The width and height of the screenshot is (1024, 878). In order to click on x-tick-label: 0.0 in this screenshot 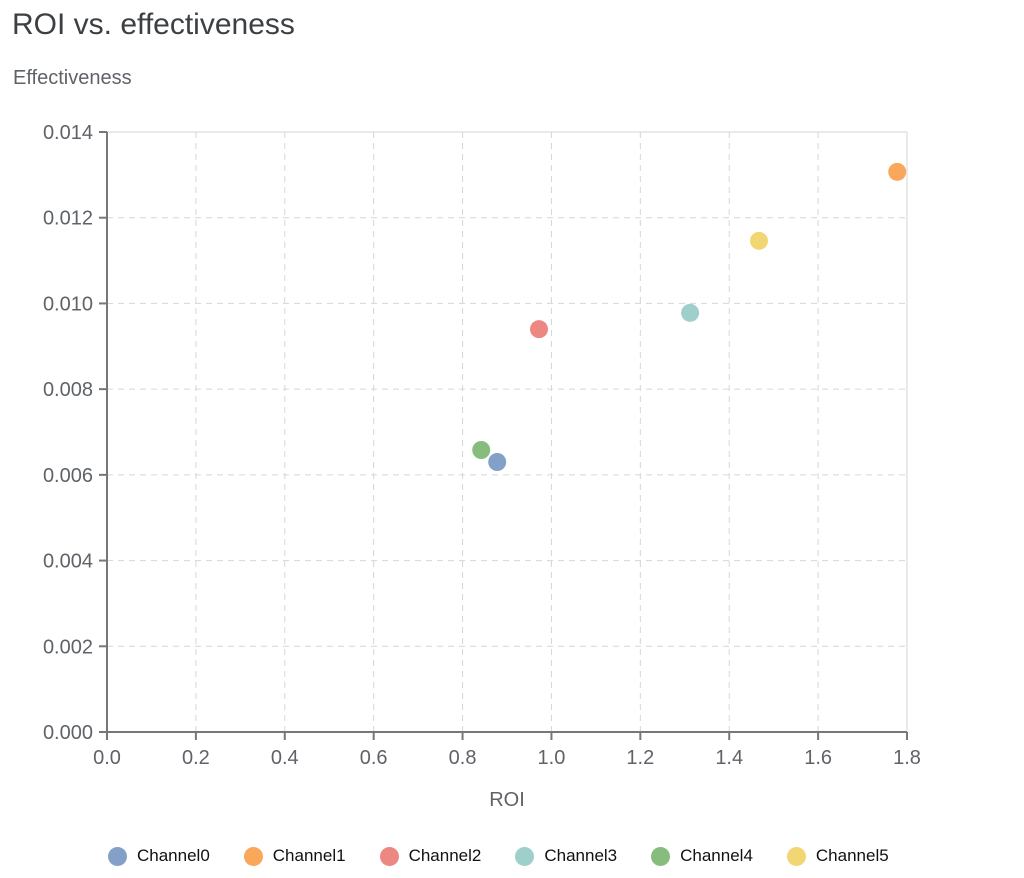, I will do `click(107, 758)`.